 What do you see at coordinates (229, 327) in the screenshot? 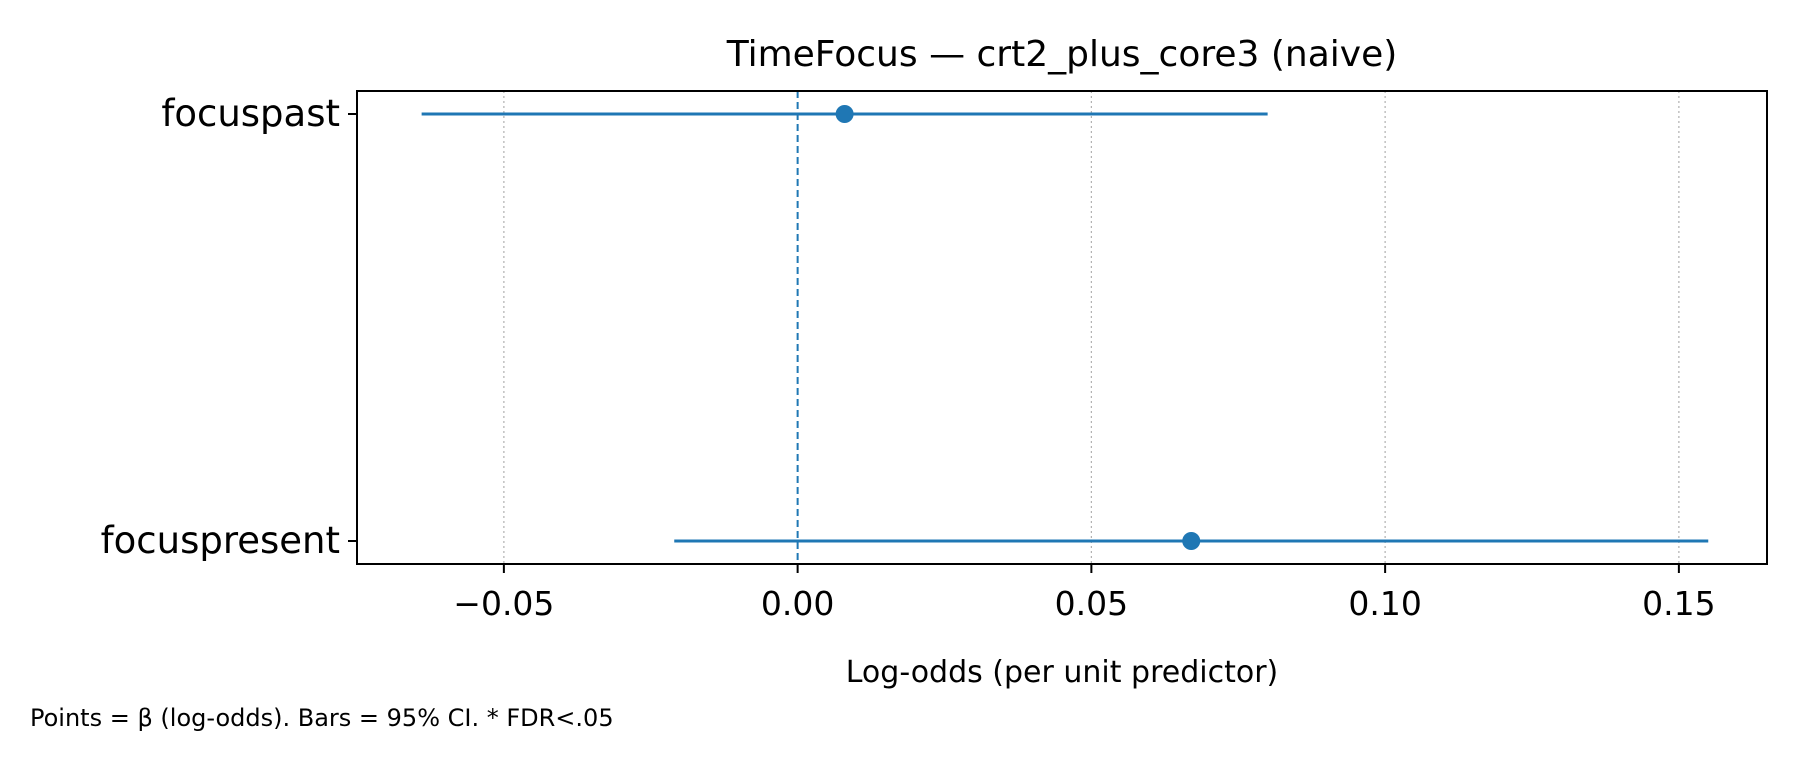
I see `y-axis-ticks: focuspast focuspresent` at bounding box center [229, 327].